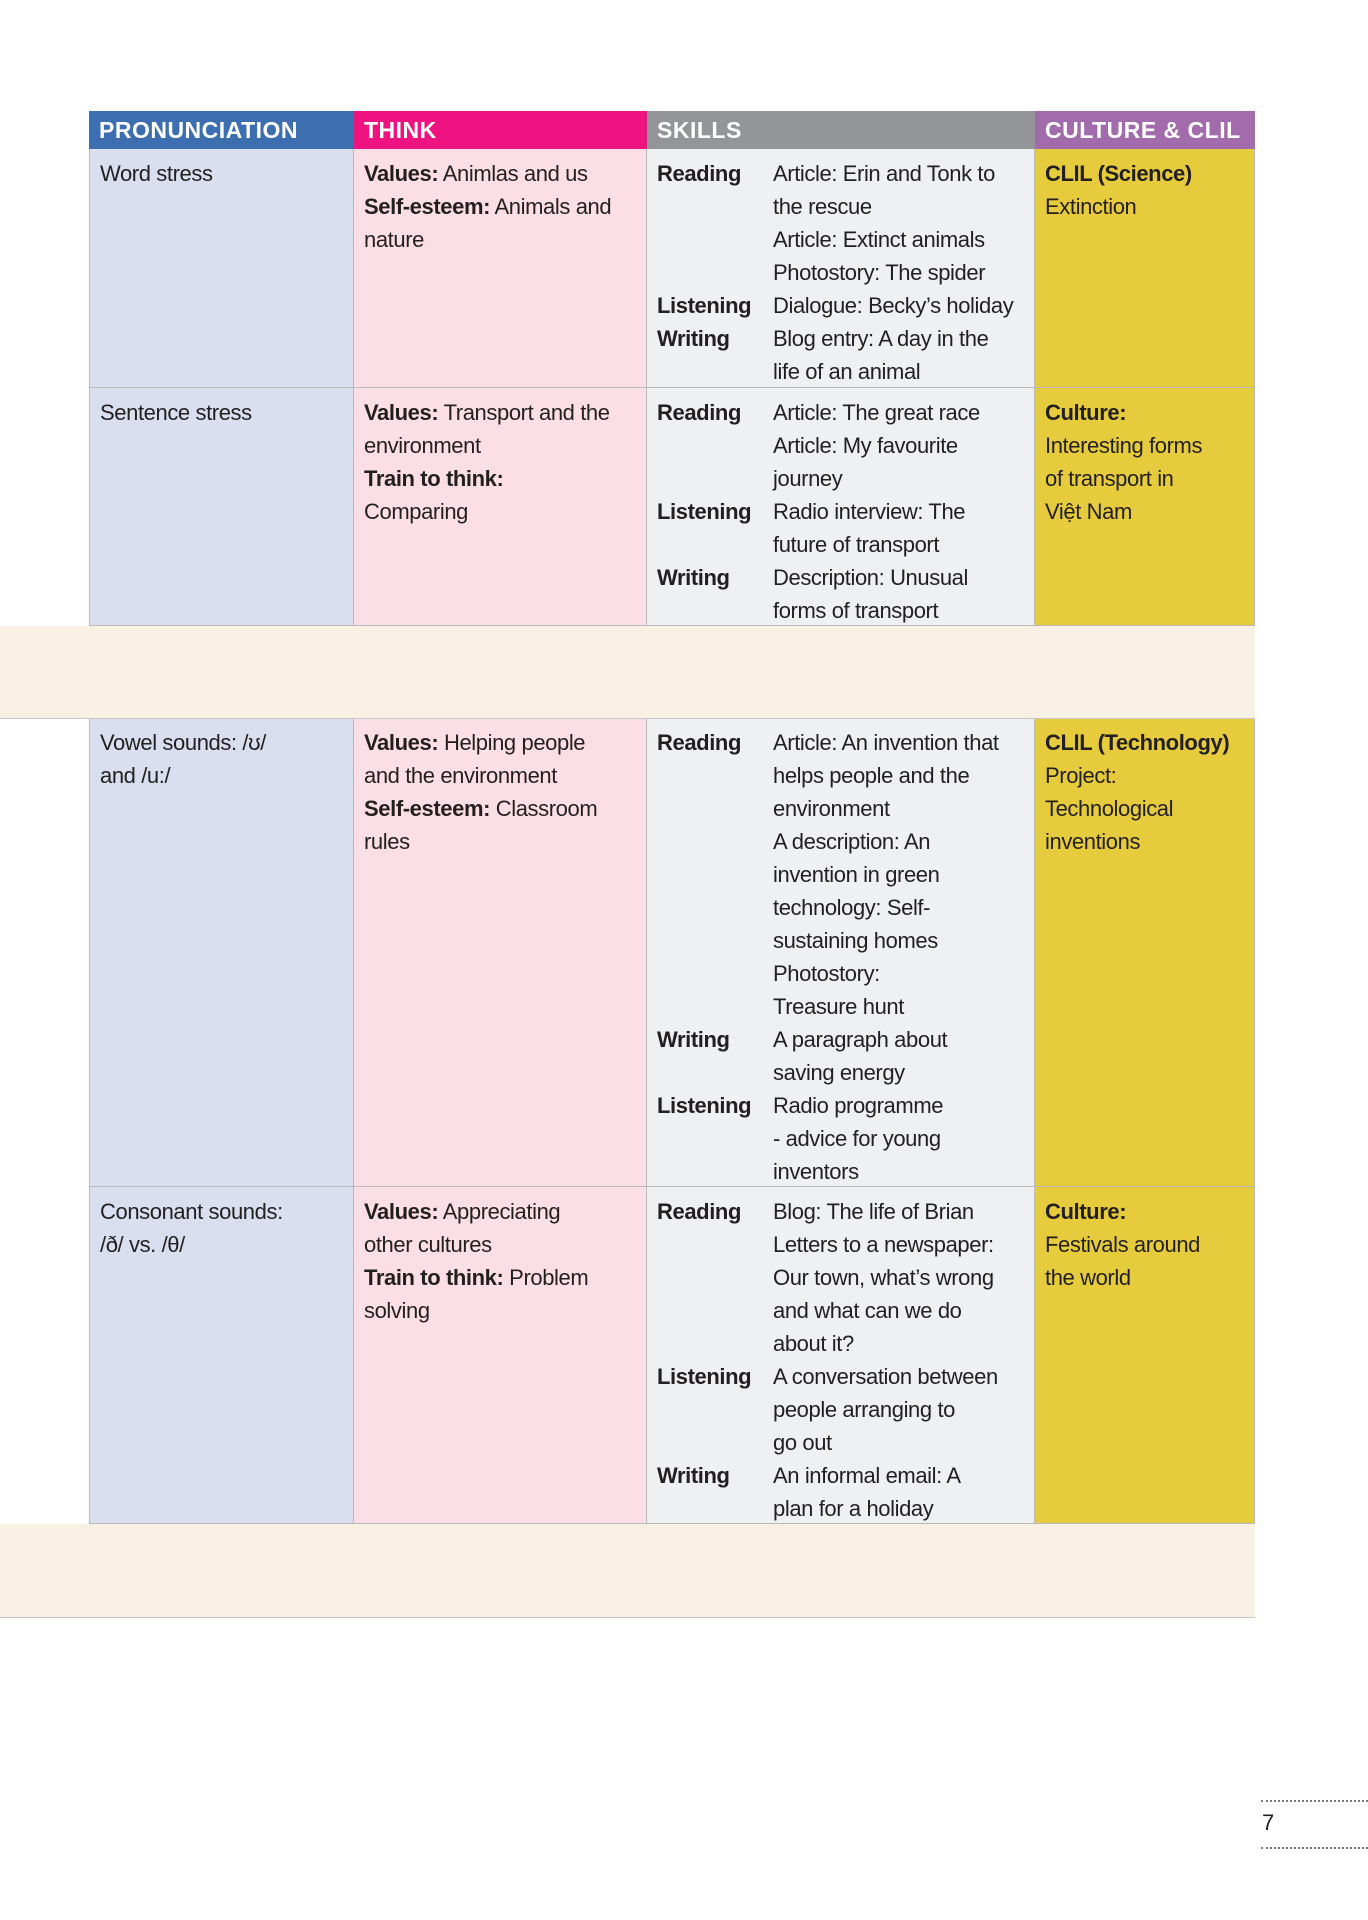  Describe the element at coordinates (512, 742) in the screenshot. I see `text: Helping people` at that location.